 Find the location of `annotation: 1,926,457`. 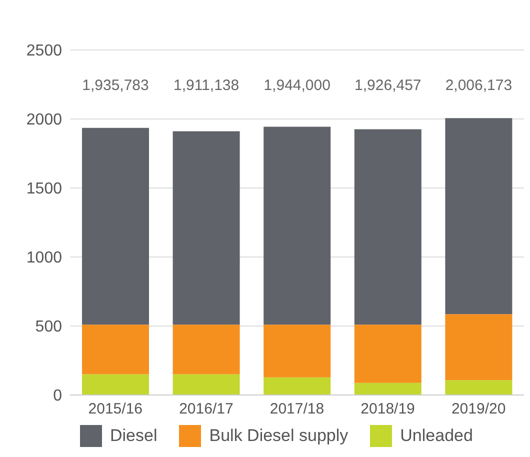

annotation: 1,926,457 is located at coordinates (388, 85).